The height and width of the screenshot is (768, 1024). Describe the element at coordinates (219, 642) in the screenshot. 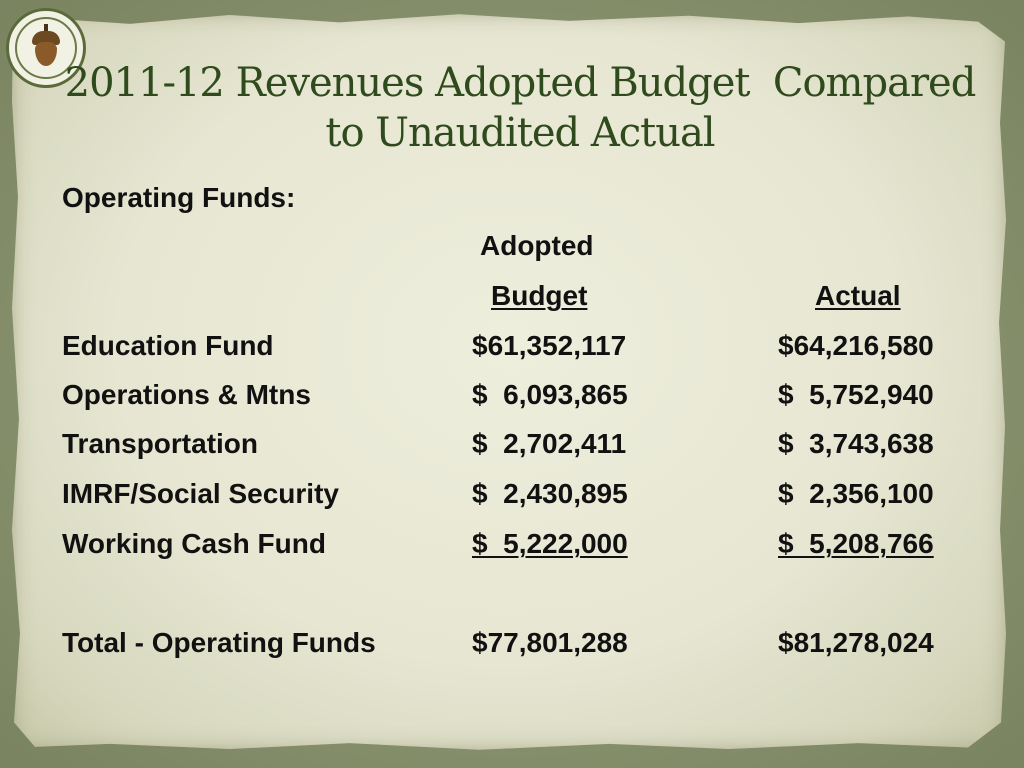

I see `total-label: Total - Operating Funds` at that location.